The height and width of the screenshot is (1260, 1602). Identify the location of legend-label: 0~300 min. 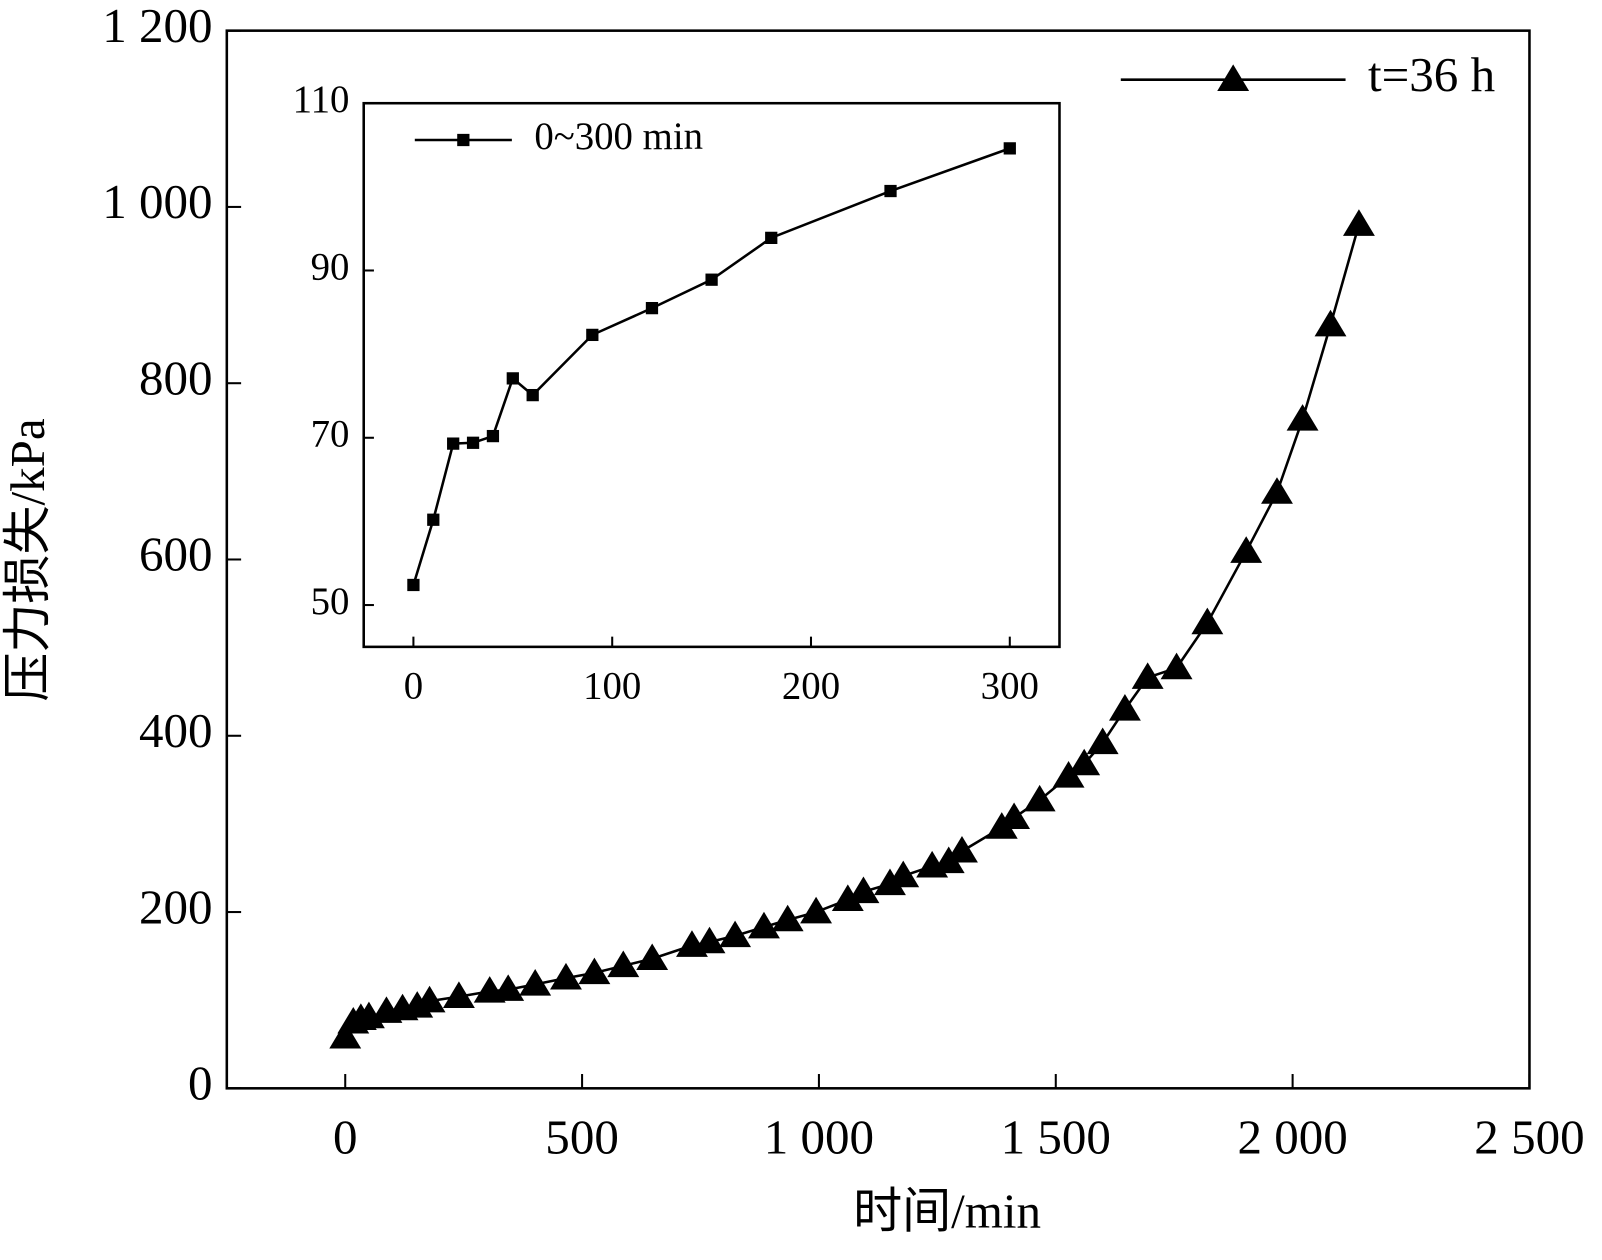
(618, 136).